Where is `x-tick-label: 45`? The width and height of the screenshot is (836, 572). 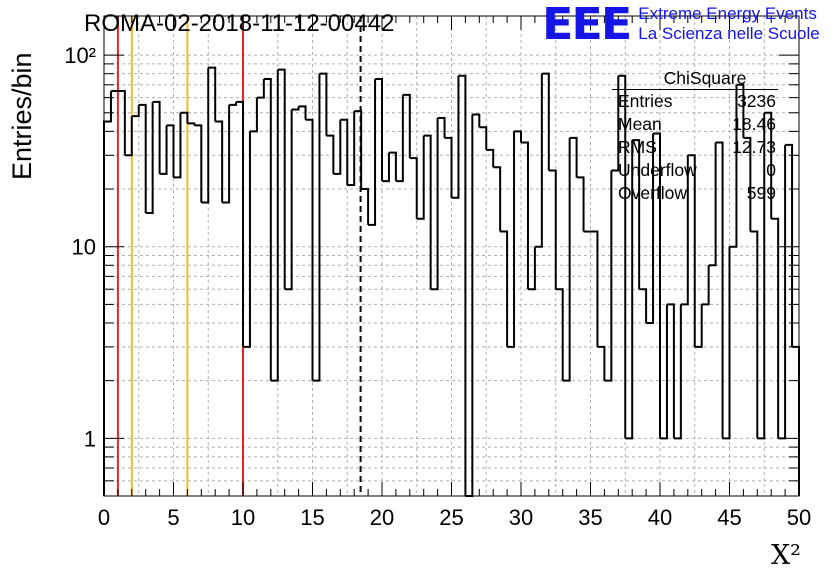
x-tick-label: 45 is located at coordinates (729, 517).